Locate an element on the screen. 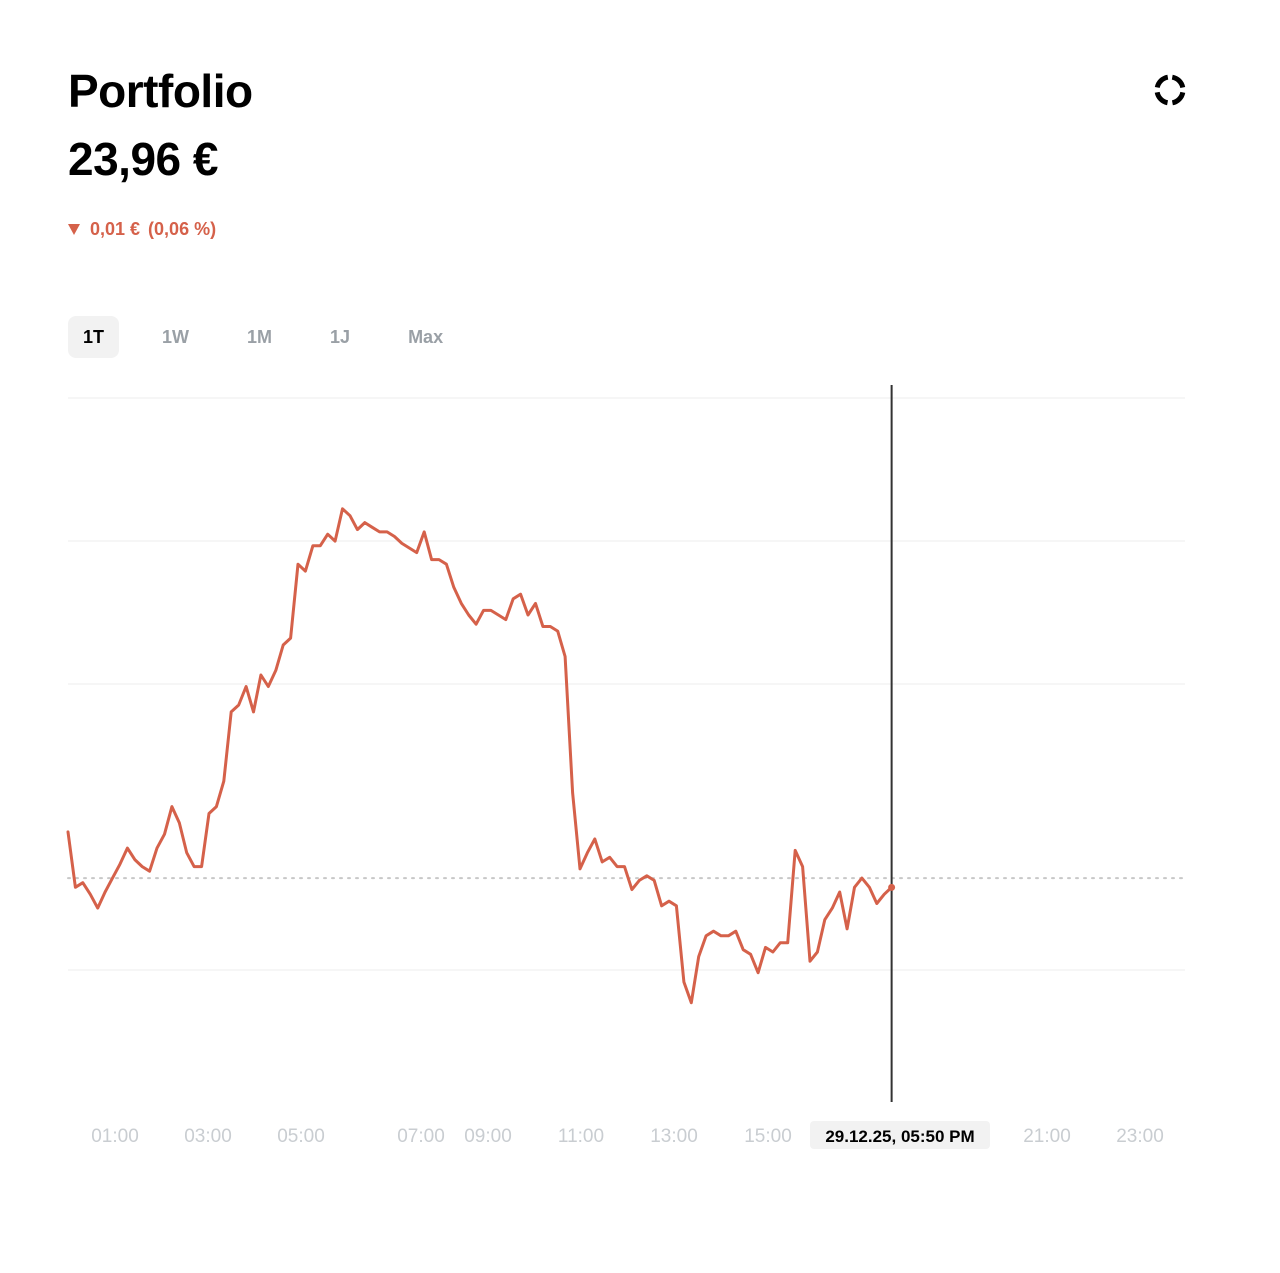 This screenshot has width=1280, height=1273. x-tick-label: 21:00 is located at coordinates (1047, 1136).